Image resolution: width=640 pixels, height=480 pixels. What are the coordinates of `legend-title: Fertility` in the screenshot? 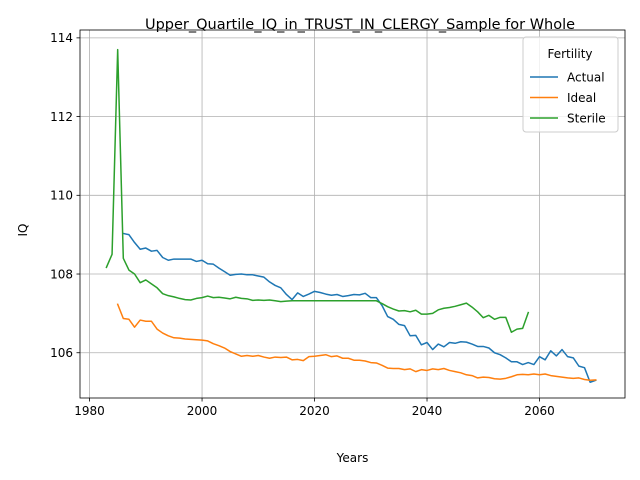 It's located at (569, 54).